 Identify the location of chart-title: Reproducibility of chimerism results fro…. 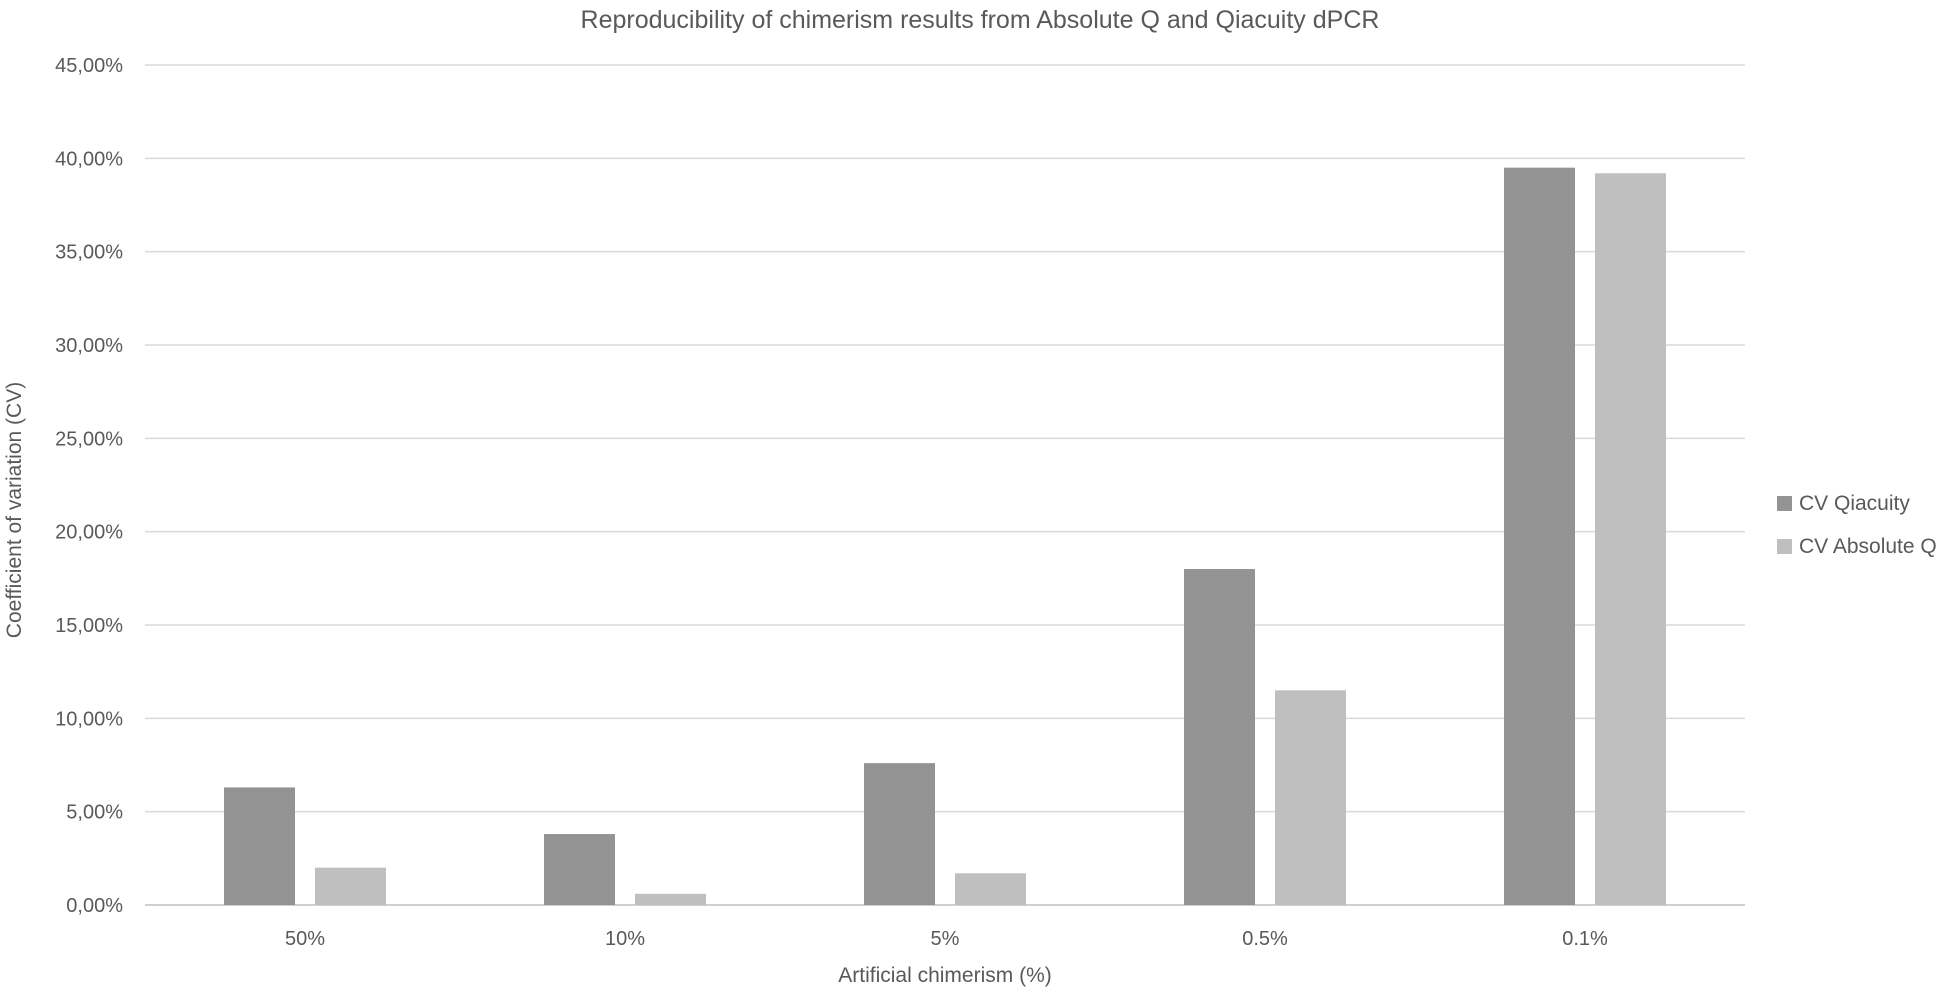
(980, 20).